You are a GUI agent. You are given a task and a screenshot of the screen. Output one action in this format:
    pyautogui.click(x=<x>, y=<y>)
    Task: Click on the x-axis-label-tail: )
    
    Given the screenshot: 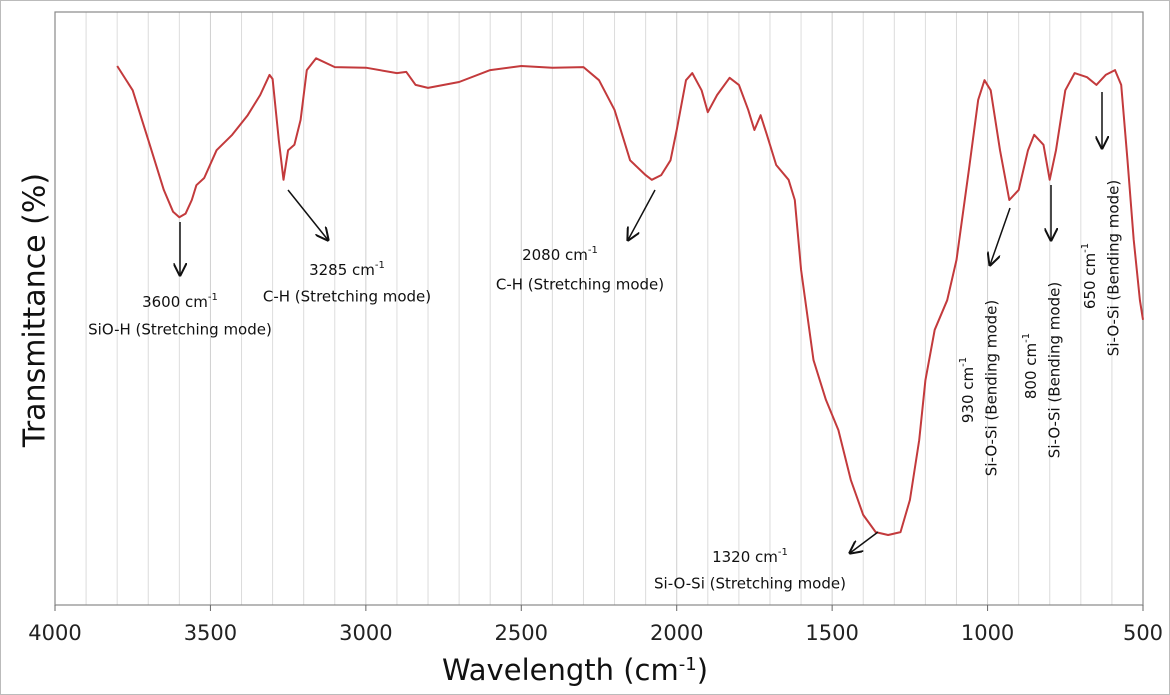 What is the action you would take?
    pyautogui.click(x=702, y=670)
    